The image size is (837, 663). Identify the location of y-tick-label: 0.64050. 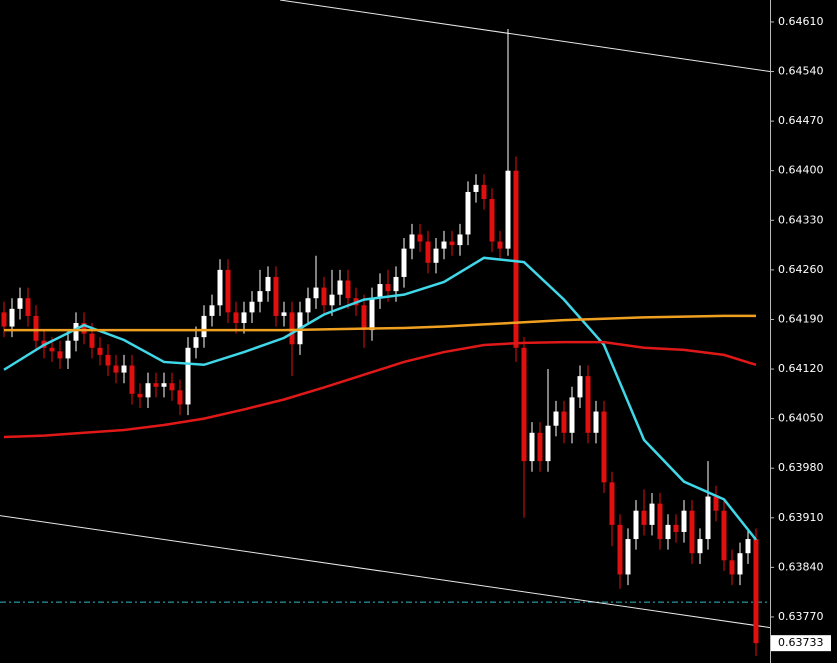
(801, 418).